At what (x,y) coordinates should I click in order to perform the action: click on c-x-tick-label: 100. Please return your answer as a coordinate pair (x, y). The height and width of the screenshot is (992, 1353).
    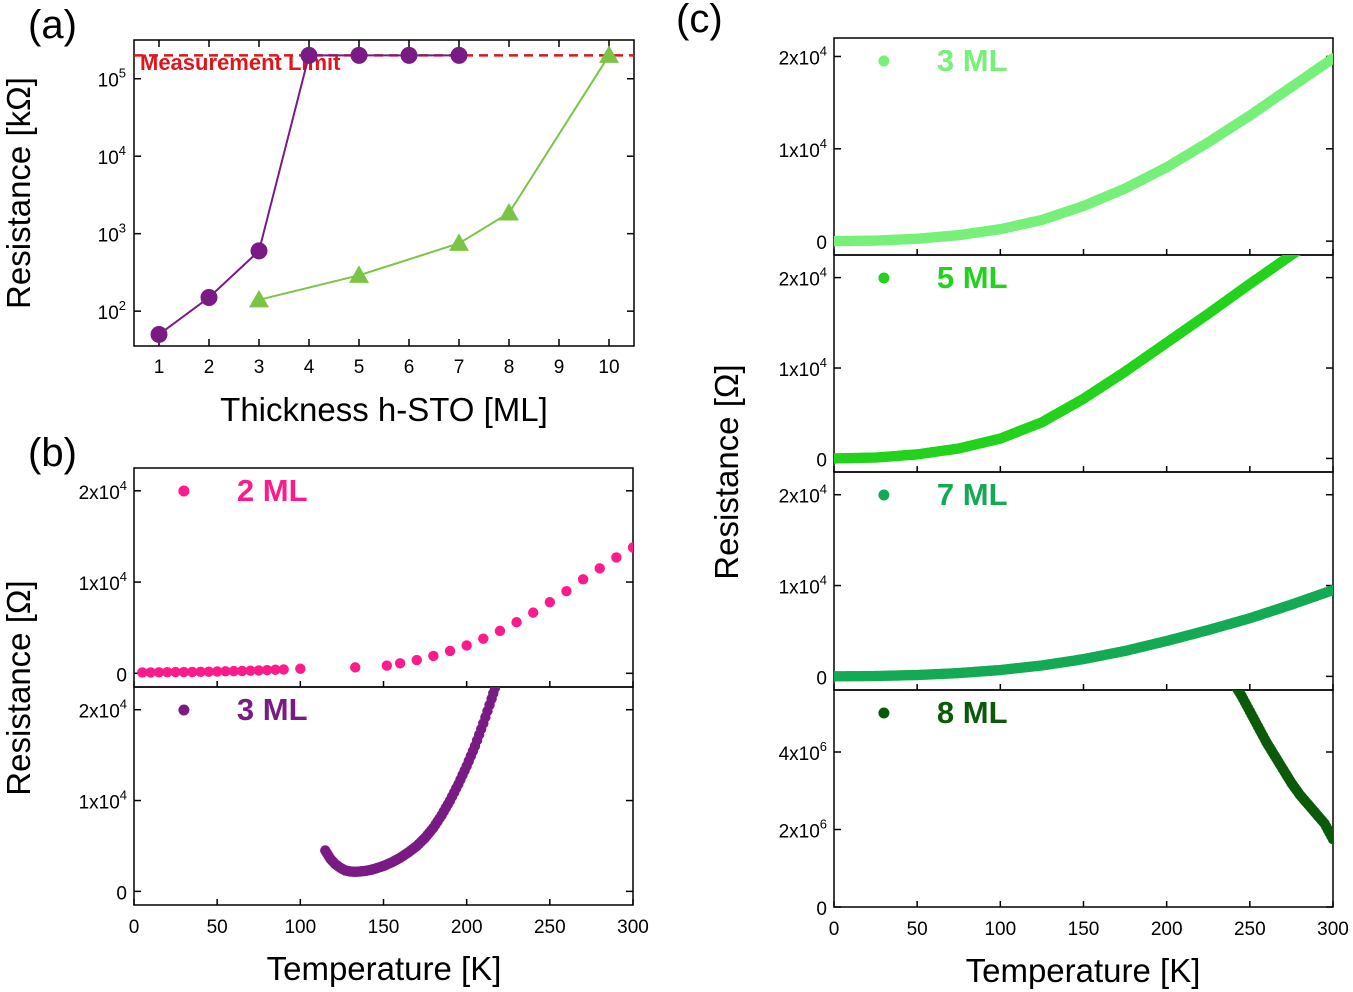
    Looking at the image, I should click on (1000, 929).